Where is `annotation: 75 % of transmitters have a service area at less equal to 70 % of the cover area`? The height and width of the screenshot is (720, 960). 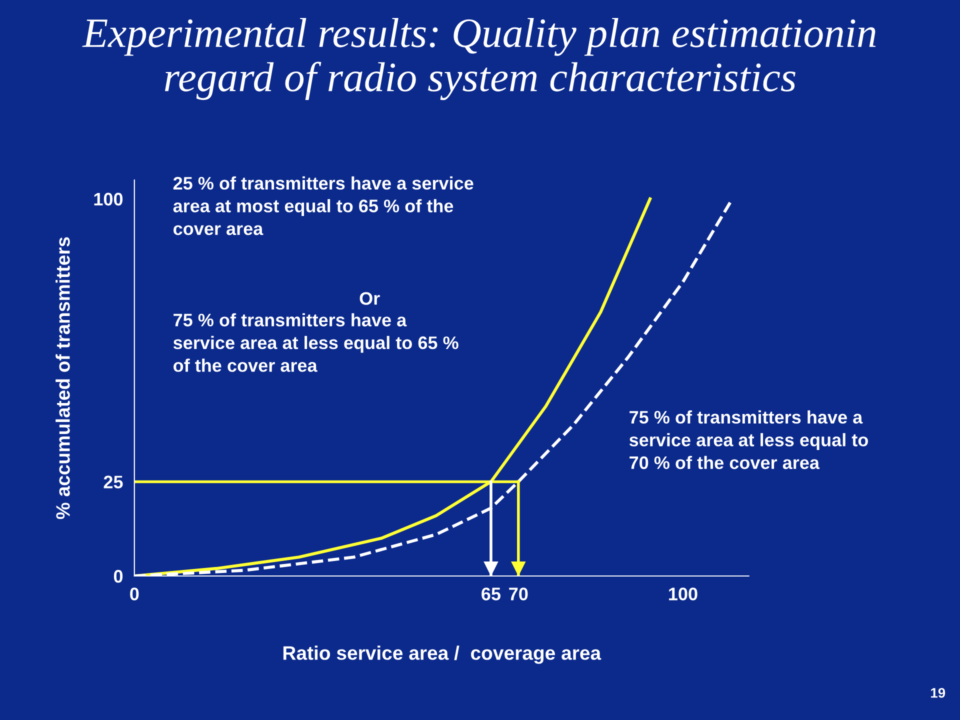
annotation: 75 % of transmitters have a service area at less equal to 70 % of the cover area is located at coordinates (748, 440).